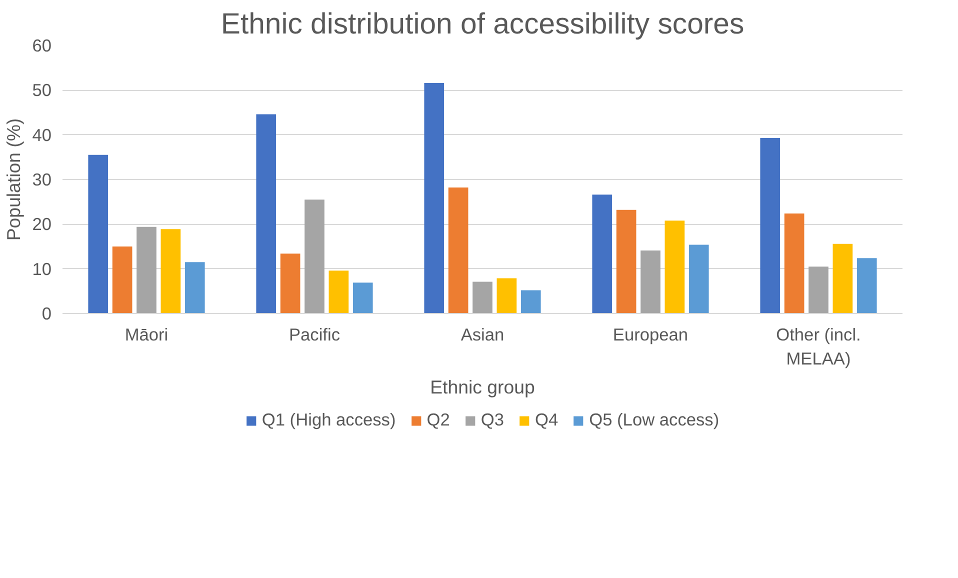  Describe the element at coordinates (482, 387) in the screenshot. I see `x-axis-title: Ethnic group` at that location.